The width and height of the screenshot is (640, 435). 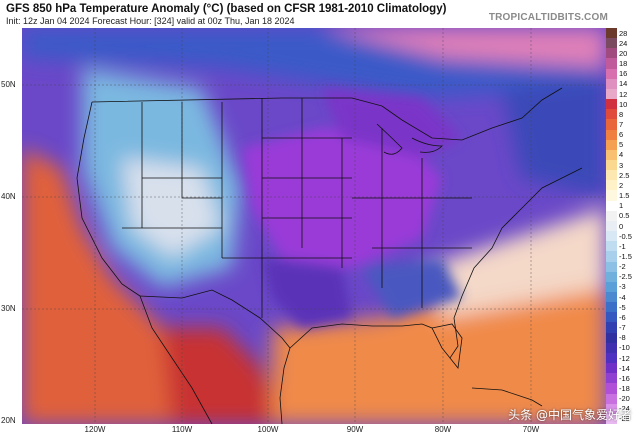 What do you see at coordinates (622, 307) in the screenshot?
I see `colorbar-label: -5` at bounding box center [622, 307].